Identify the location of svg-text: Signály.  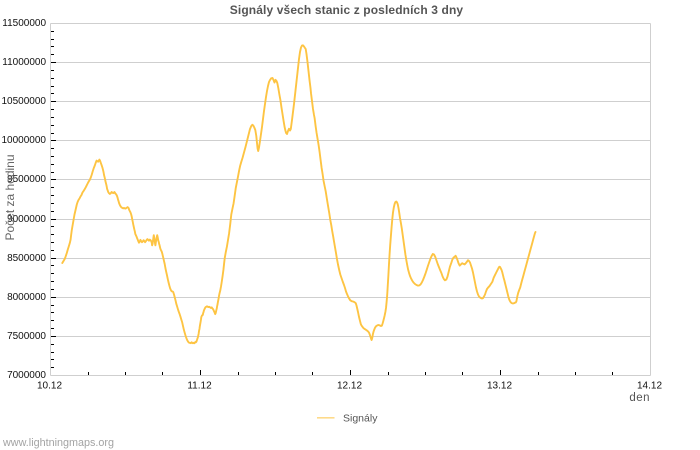
(360, 419).